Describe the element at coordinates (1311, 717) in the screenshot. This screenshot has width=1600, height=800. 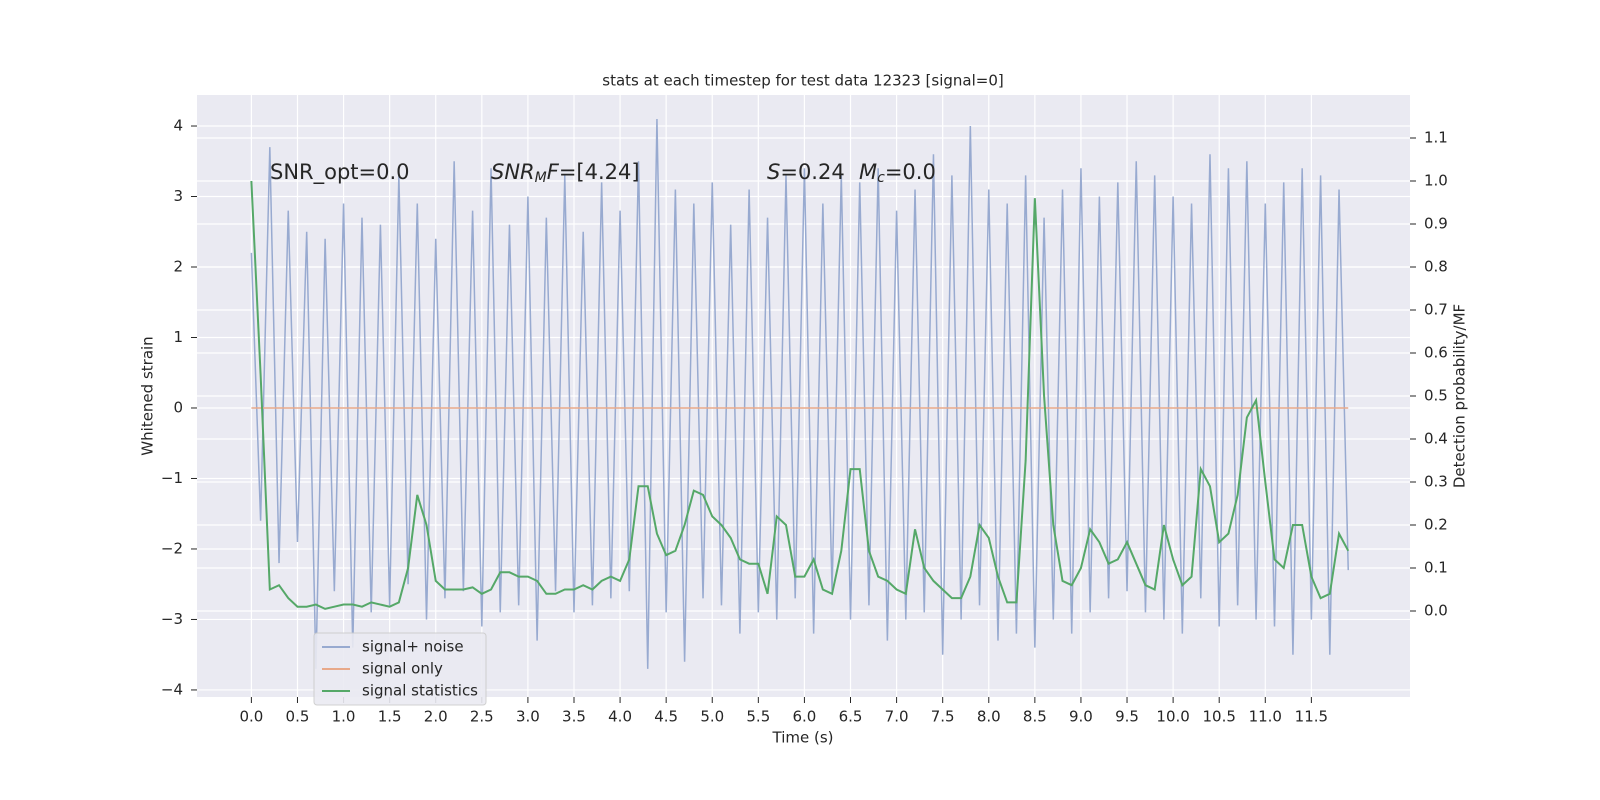
I see `x-tick-label: 11.5` at that location.